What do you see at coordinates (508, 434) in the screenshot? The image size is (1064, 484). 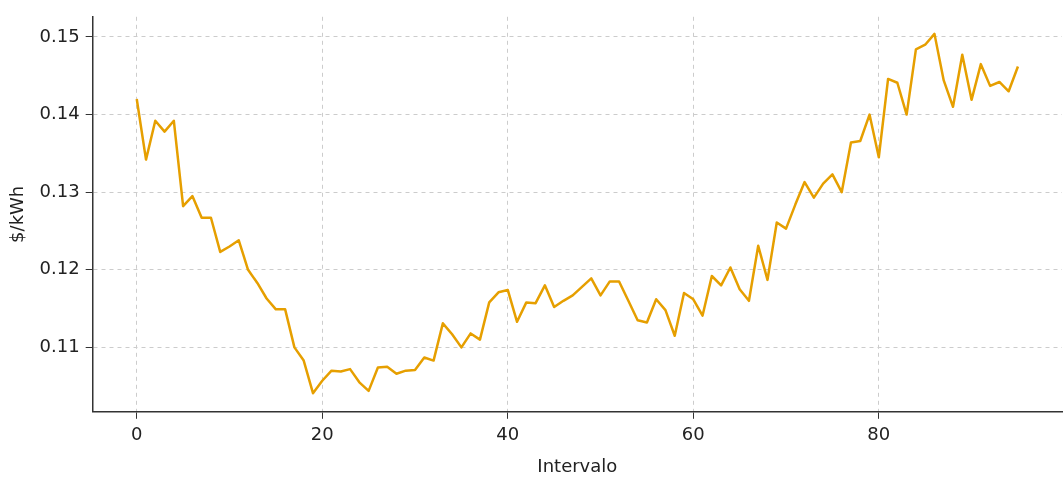 I see `x-tick-label: 40` at bounding box center [508, 434].